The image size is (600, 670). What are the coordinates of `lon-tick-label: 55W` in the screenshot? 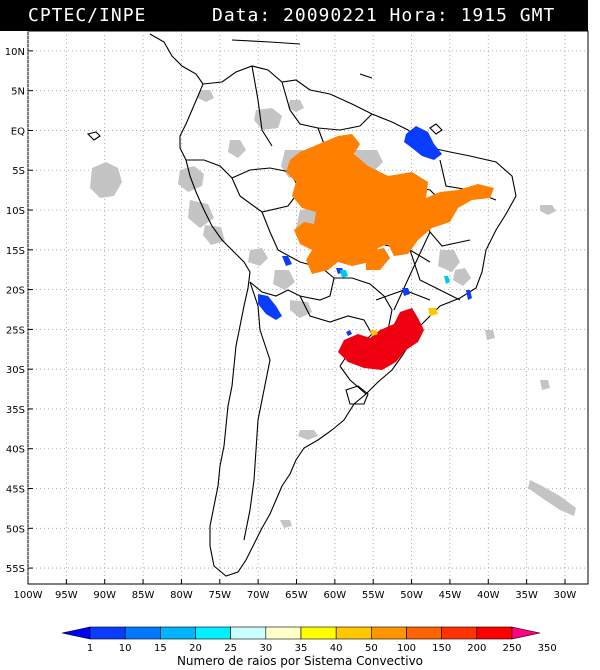 It's located at (373, 595).